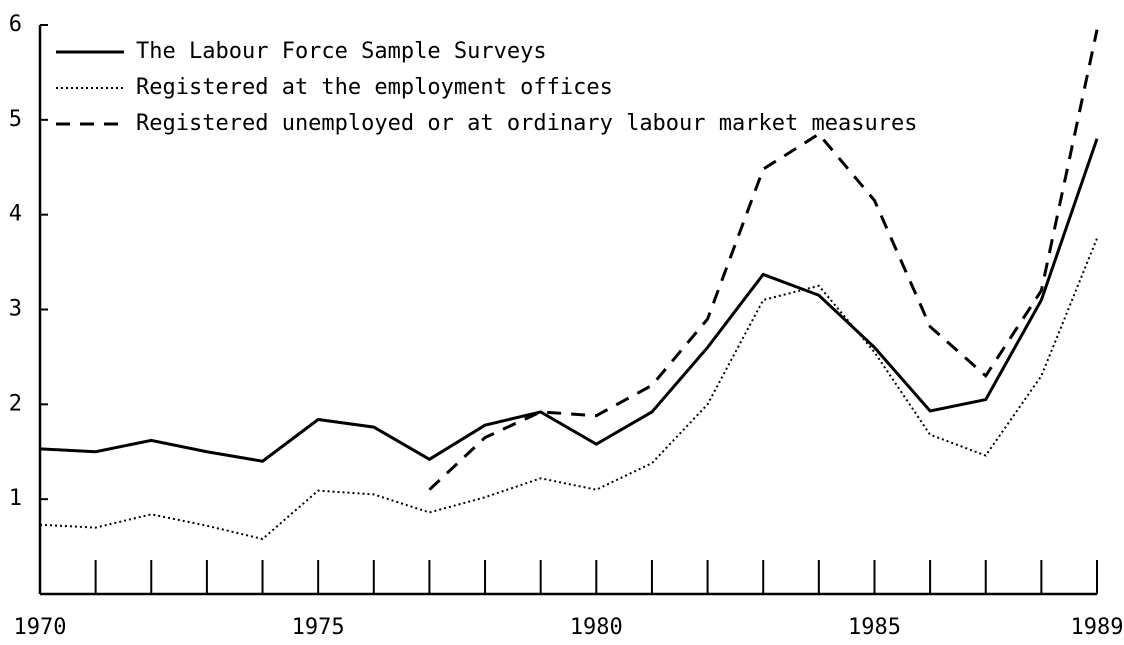 This screenshot has height=645, width=1124. I want to click on y-tick-label: 2, so click(15, 403).